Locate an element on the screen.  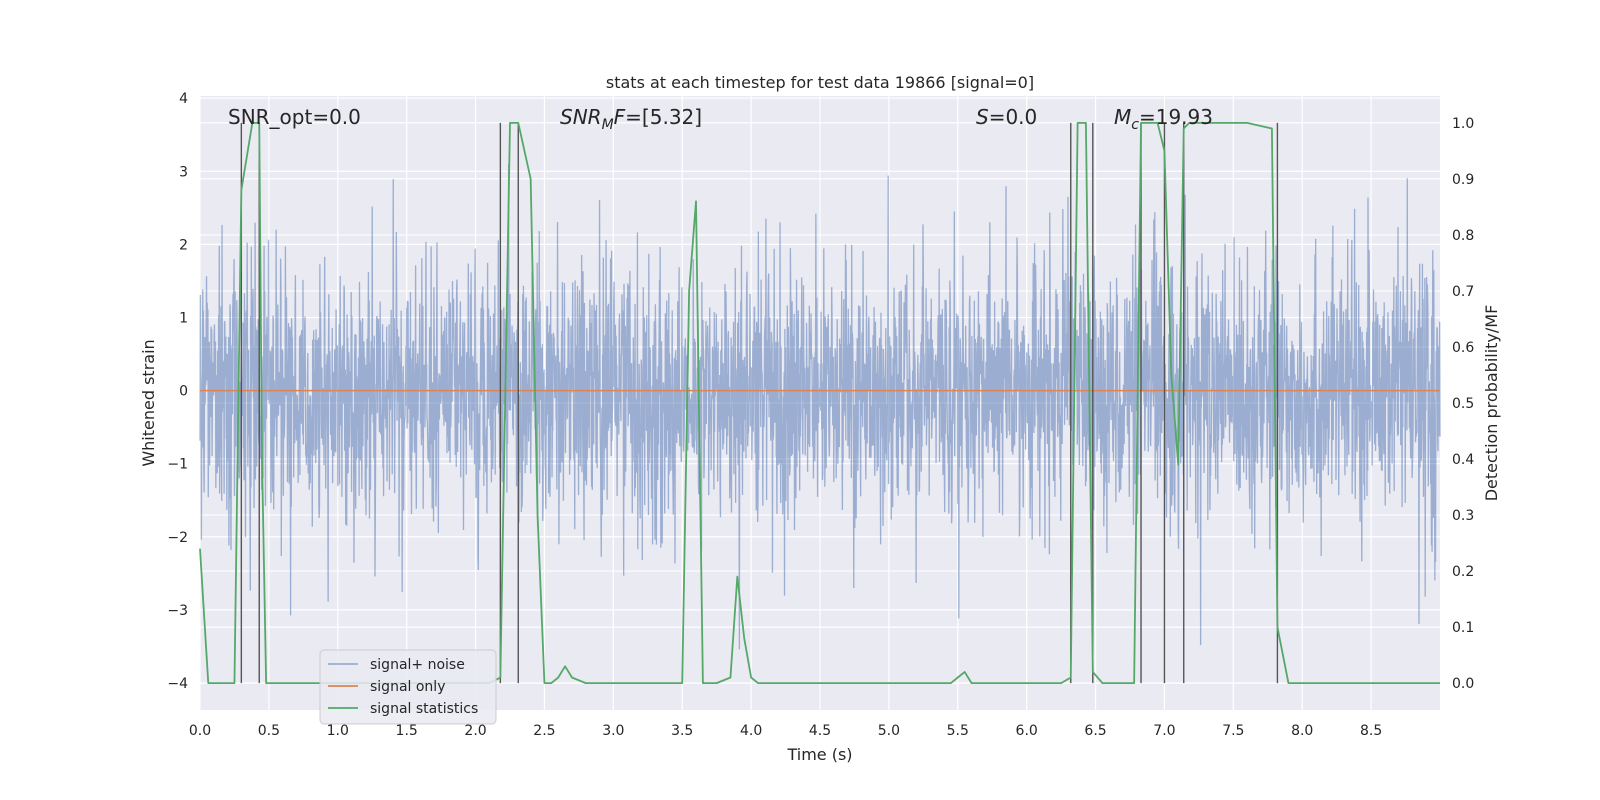
x-tick-label: 7.5 is located at coordinates (1233, 731).